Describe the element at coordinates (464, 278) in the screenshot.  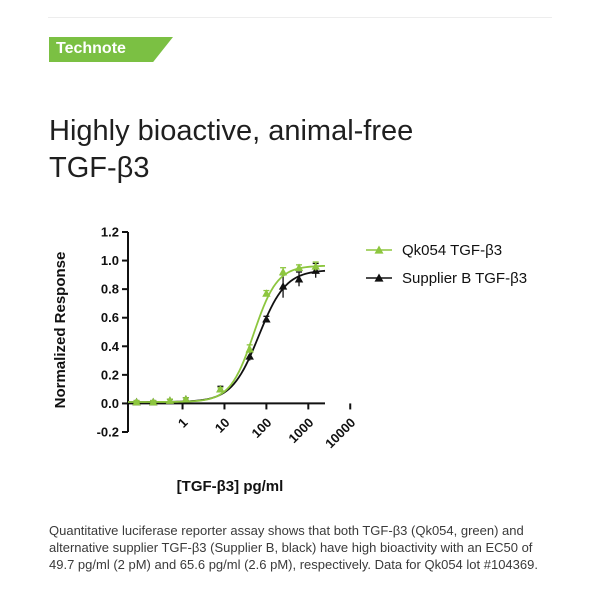
I see `supplier-b-legend-label: Supplier B TGF-β3` at that location.